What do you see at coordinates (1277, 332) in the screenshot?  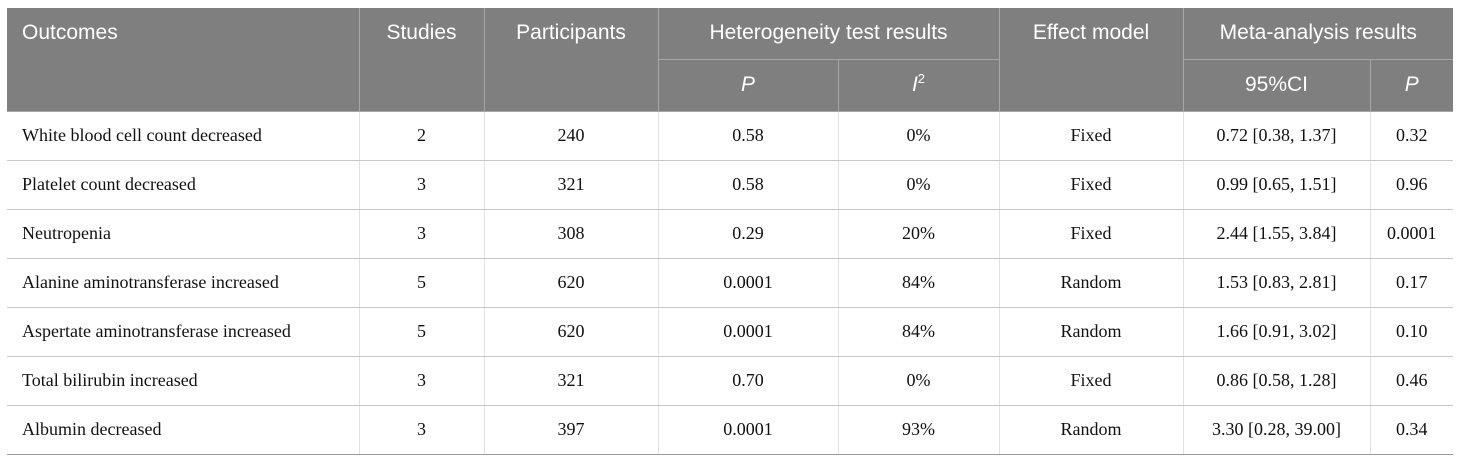 I see `cell-ci: 1.66 [0.91, 3.02]` at bounding box center [1277, 332].